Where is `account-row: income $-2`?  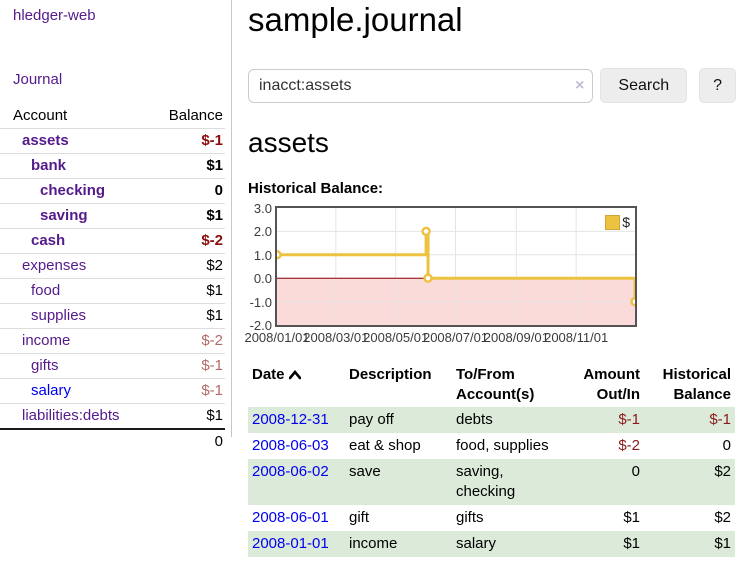
account-row: income $-2 is located at coordinates (112, 341).